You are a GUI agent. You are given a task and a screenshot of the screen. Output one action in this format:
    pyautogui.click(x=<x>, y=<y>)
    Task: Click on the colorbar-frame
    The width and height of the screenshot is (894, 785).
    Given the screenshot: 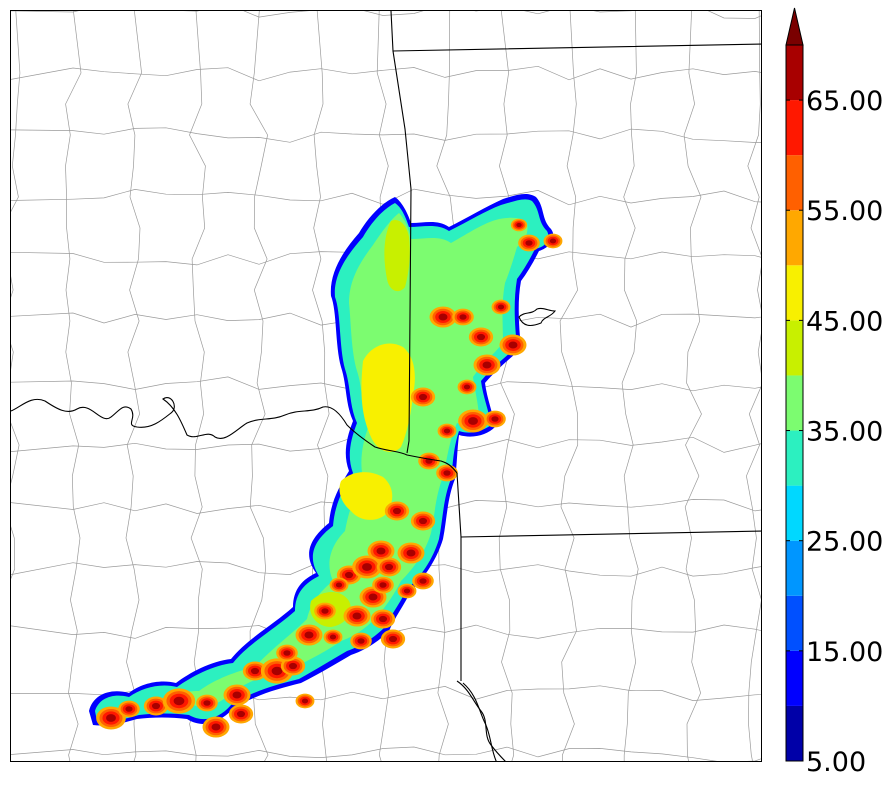 What is the action you would take?
    pyautogui.click(x=794, y=403)
    